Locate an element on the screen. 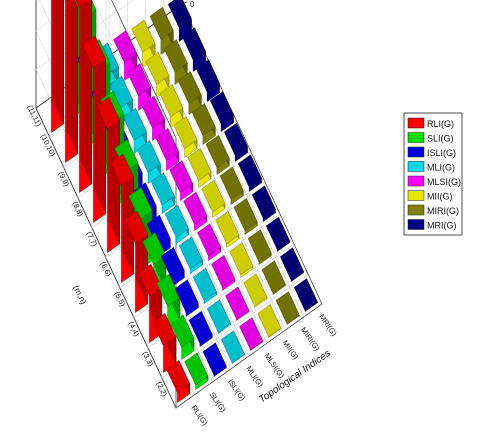 This screenshot has height=433, width=480. x-tick-label: (5,5) is located at coordinates (119, 299).